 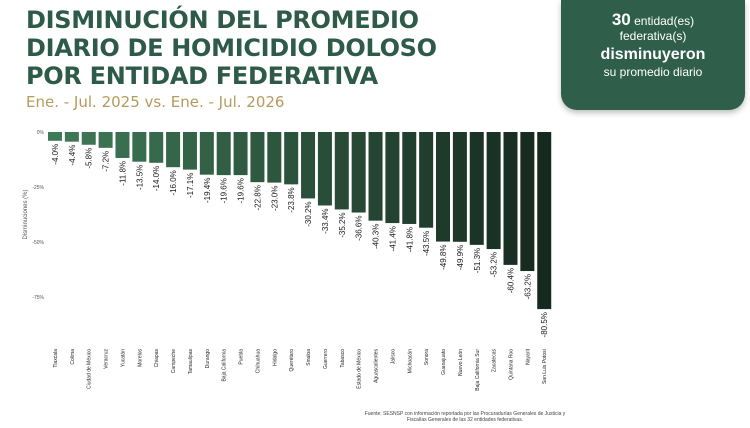 What do you see at coordinates (444, 362) in the screenshot?
I see `category-label: Guanajuato` at bounding box center [444, 362].